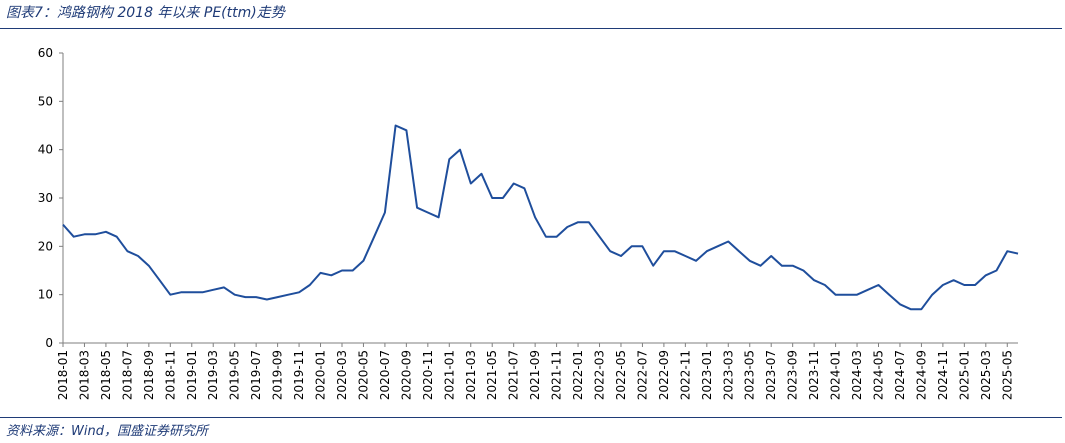 This screenshot has width=1065, height=443. Describe the element at coordinates (45, 150) in the screenshot. I see `y-tick-label: 40` at that location.